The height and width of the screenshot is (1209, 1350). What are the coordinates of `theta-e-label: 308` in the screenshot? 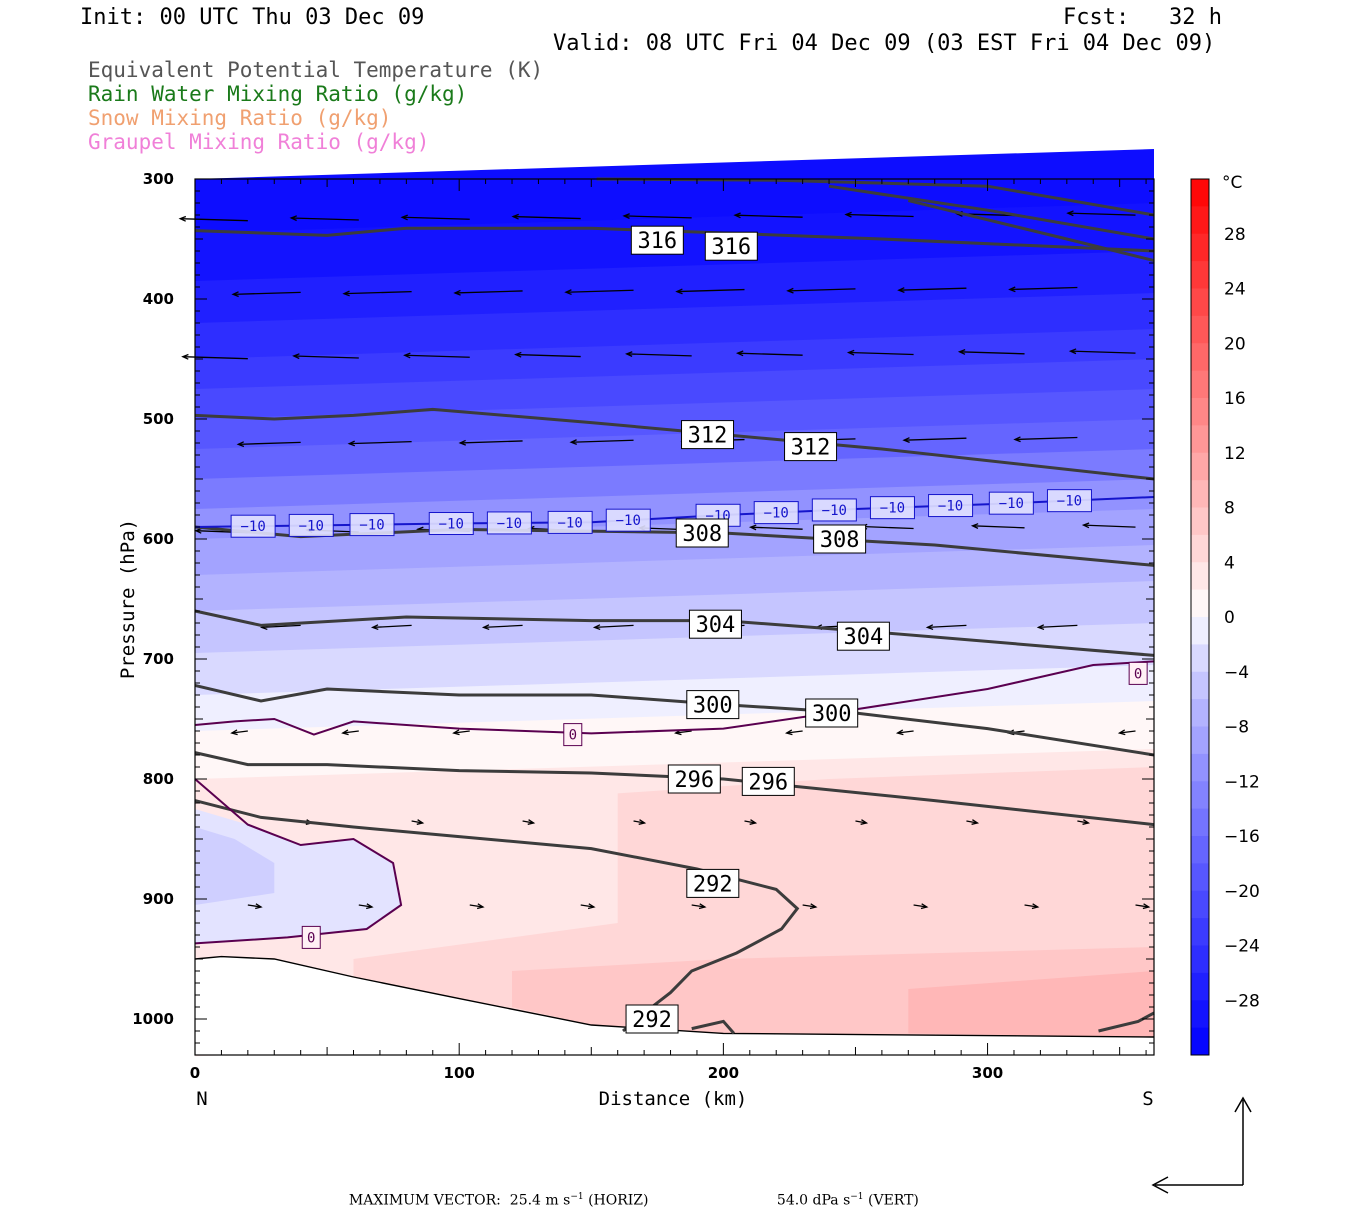 It's located at (702, 534).